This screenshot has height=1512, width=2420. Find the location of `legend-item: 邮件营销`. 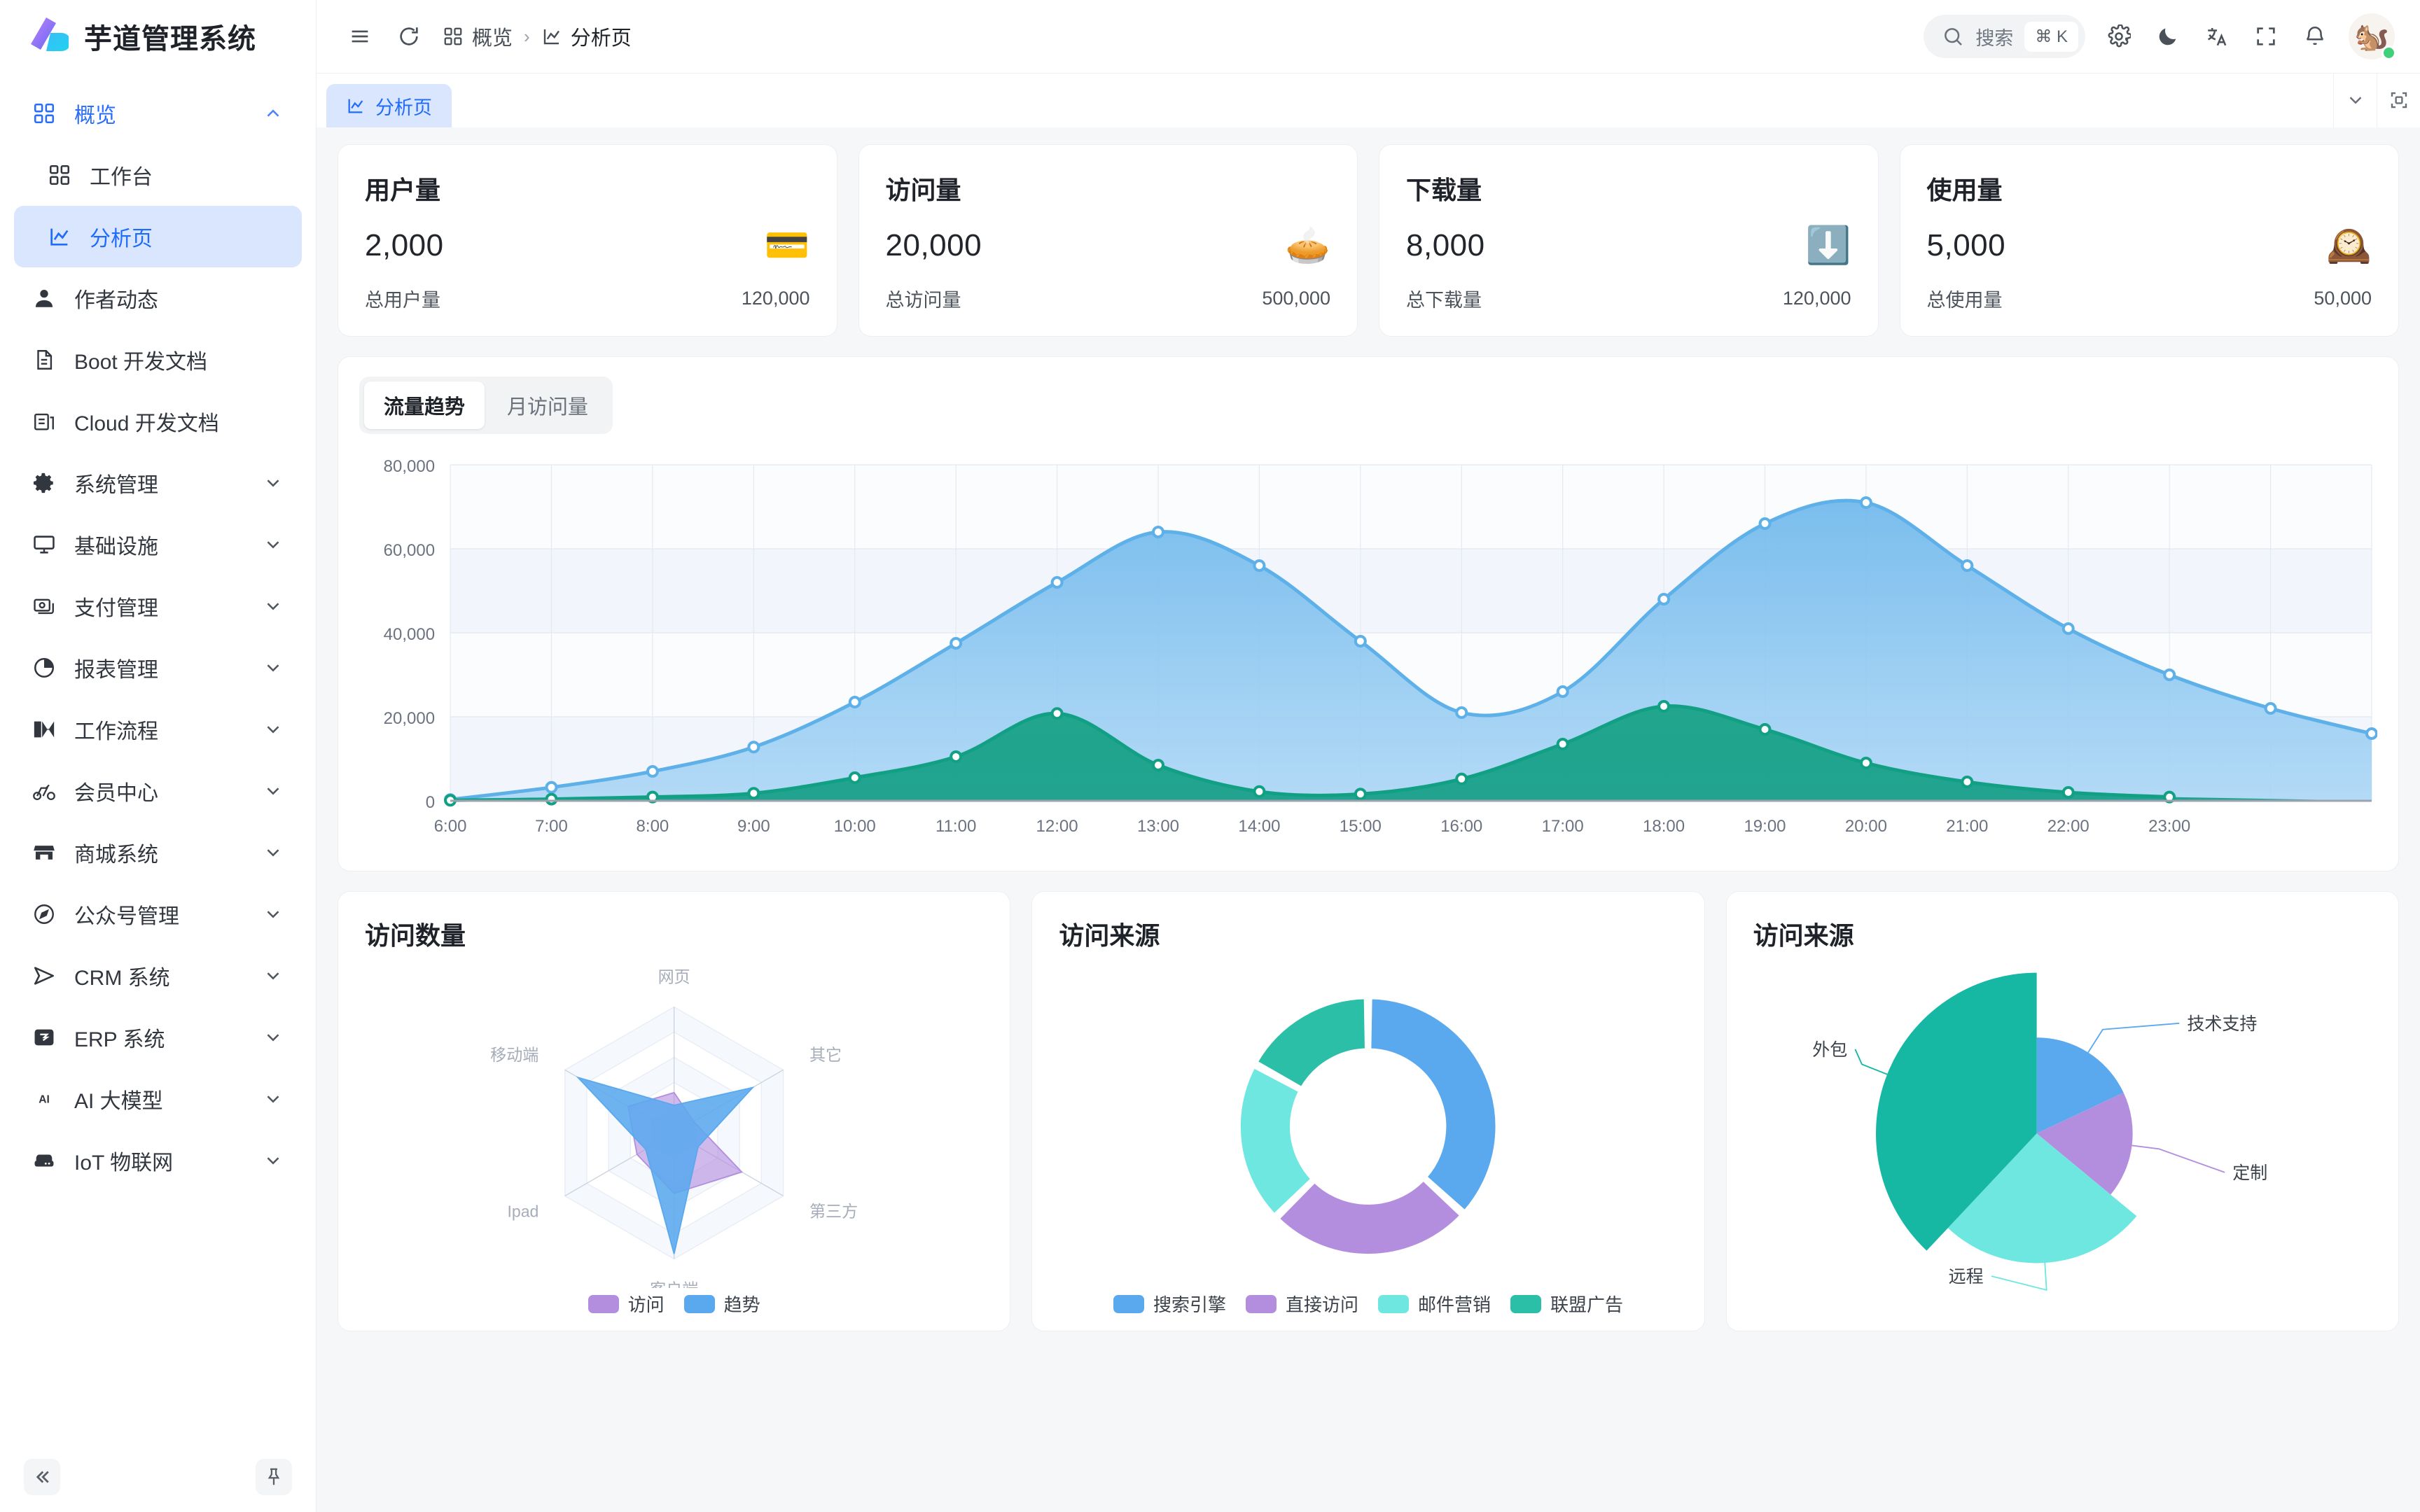

legend-item: 邮件营销 is located at coordinates (1434, 1304).